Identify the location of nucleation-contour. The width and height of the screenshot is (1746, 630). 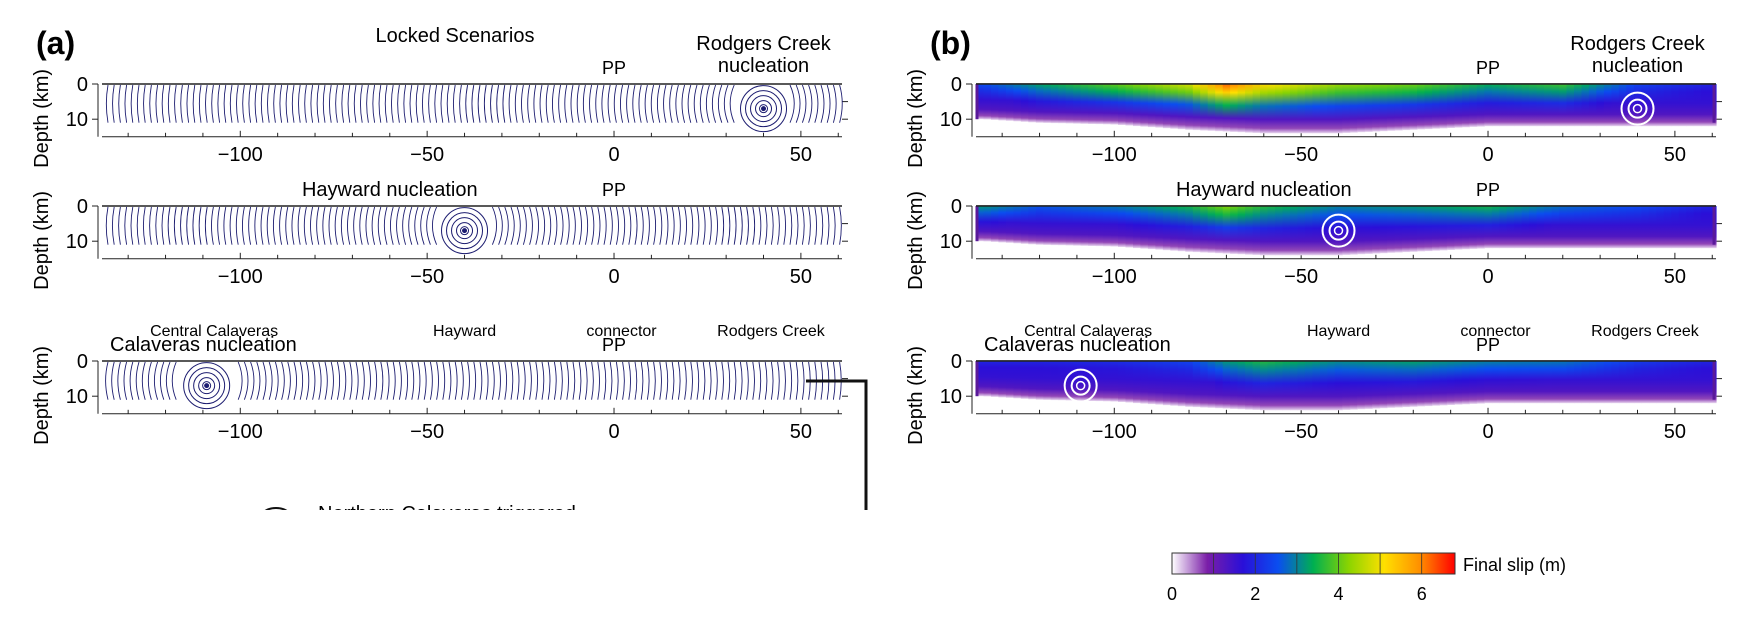
(764, 109).